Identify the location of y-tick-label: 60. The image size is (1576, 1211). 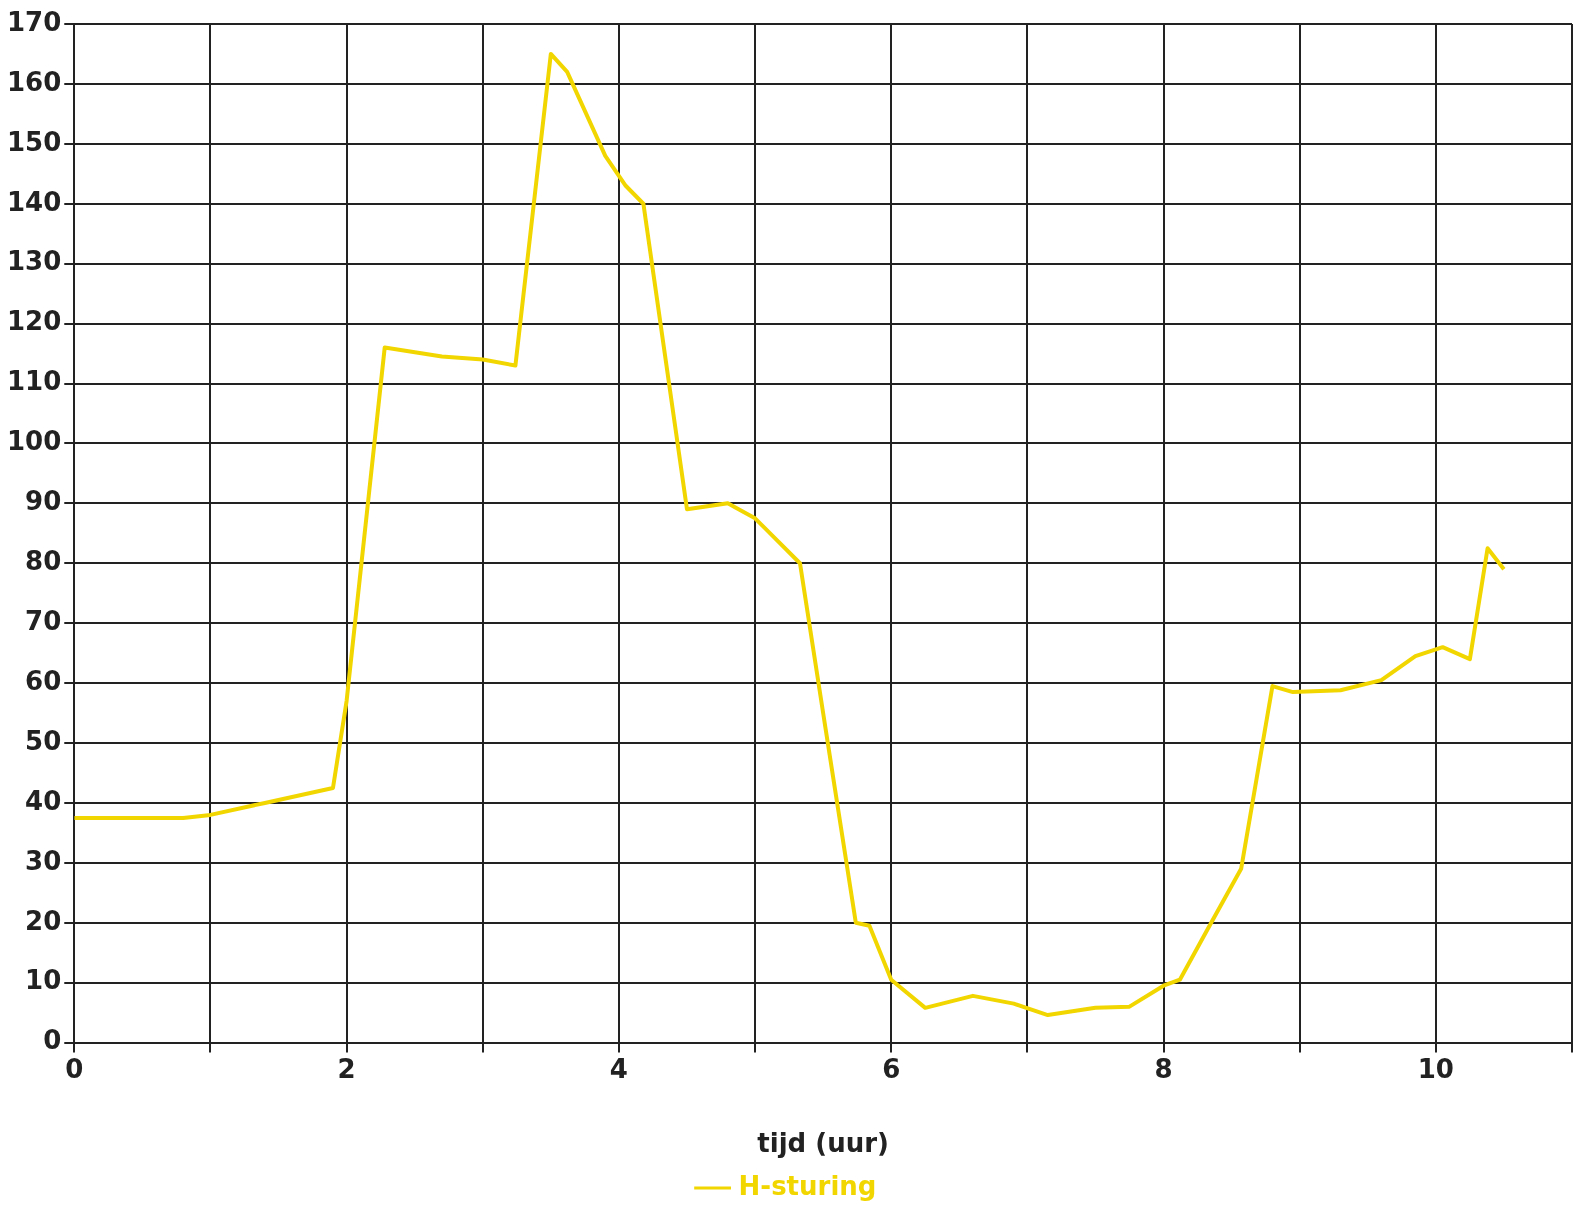
(43, 680).